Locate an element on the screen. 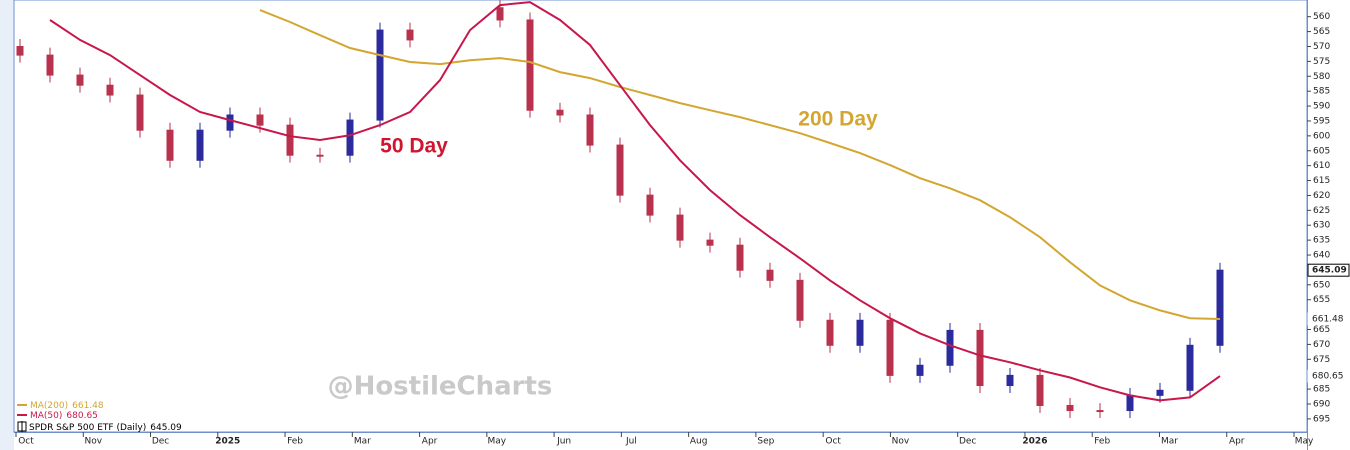  watermark: @HostileCharts is located at coordinates (440, 387).